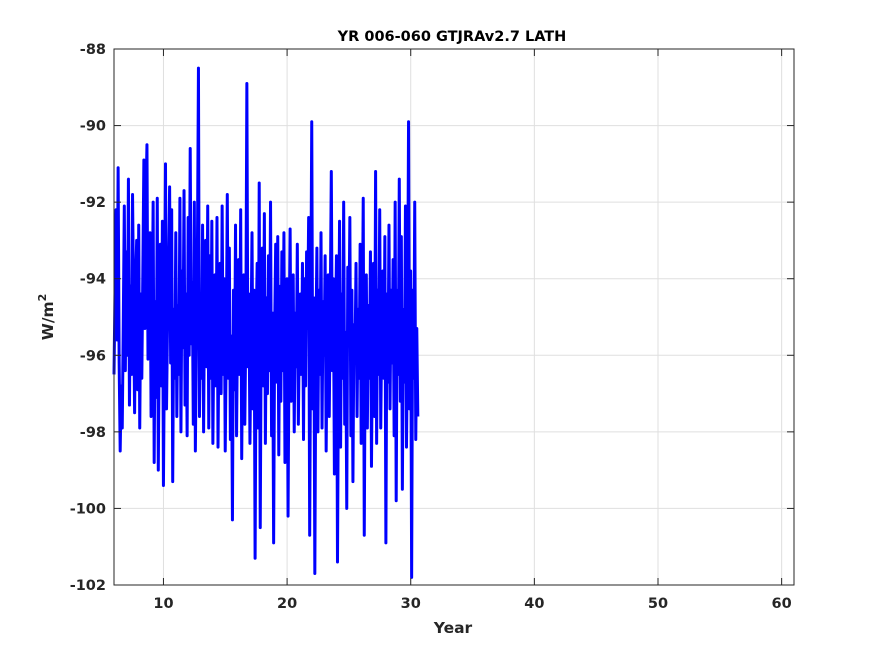 Image resolution: width=875 pixels, height=656 pixels. What do you see at coordinates (93, 356) in the screenshot?
I see `y-tick-label: -96` at bounding box center [93, 356].